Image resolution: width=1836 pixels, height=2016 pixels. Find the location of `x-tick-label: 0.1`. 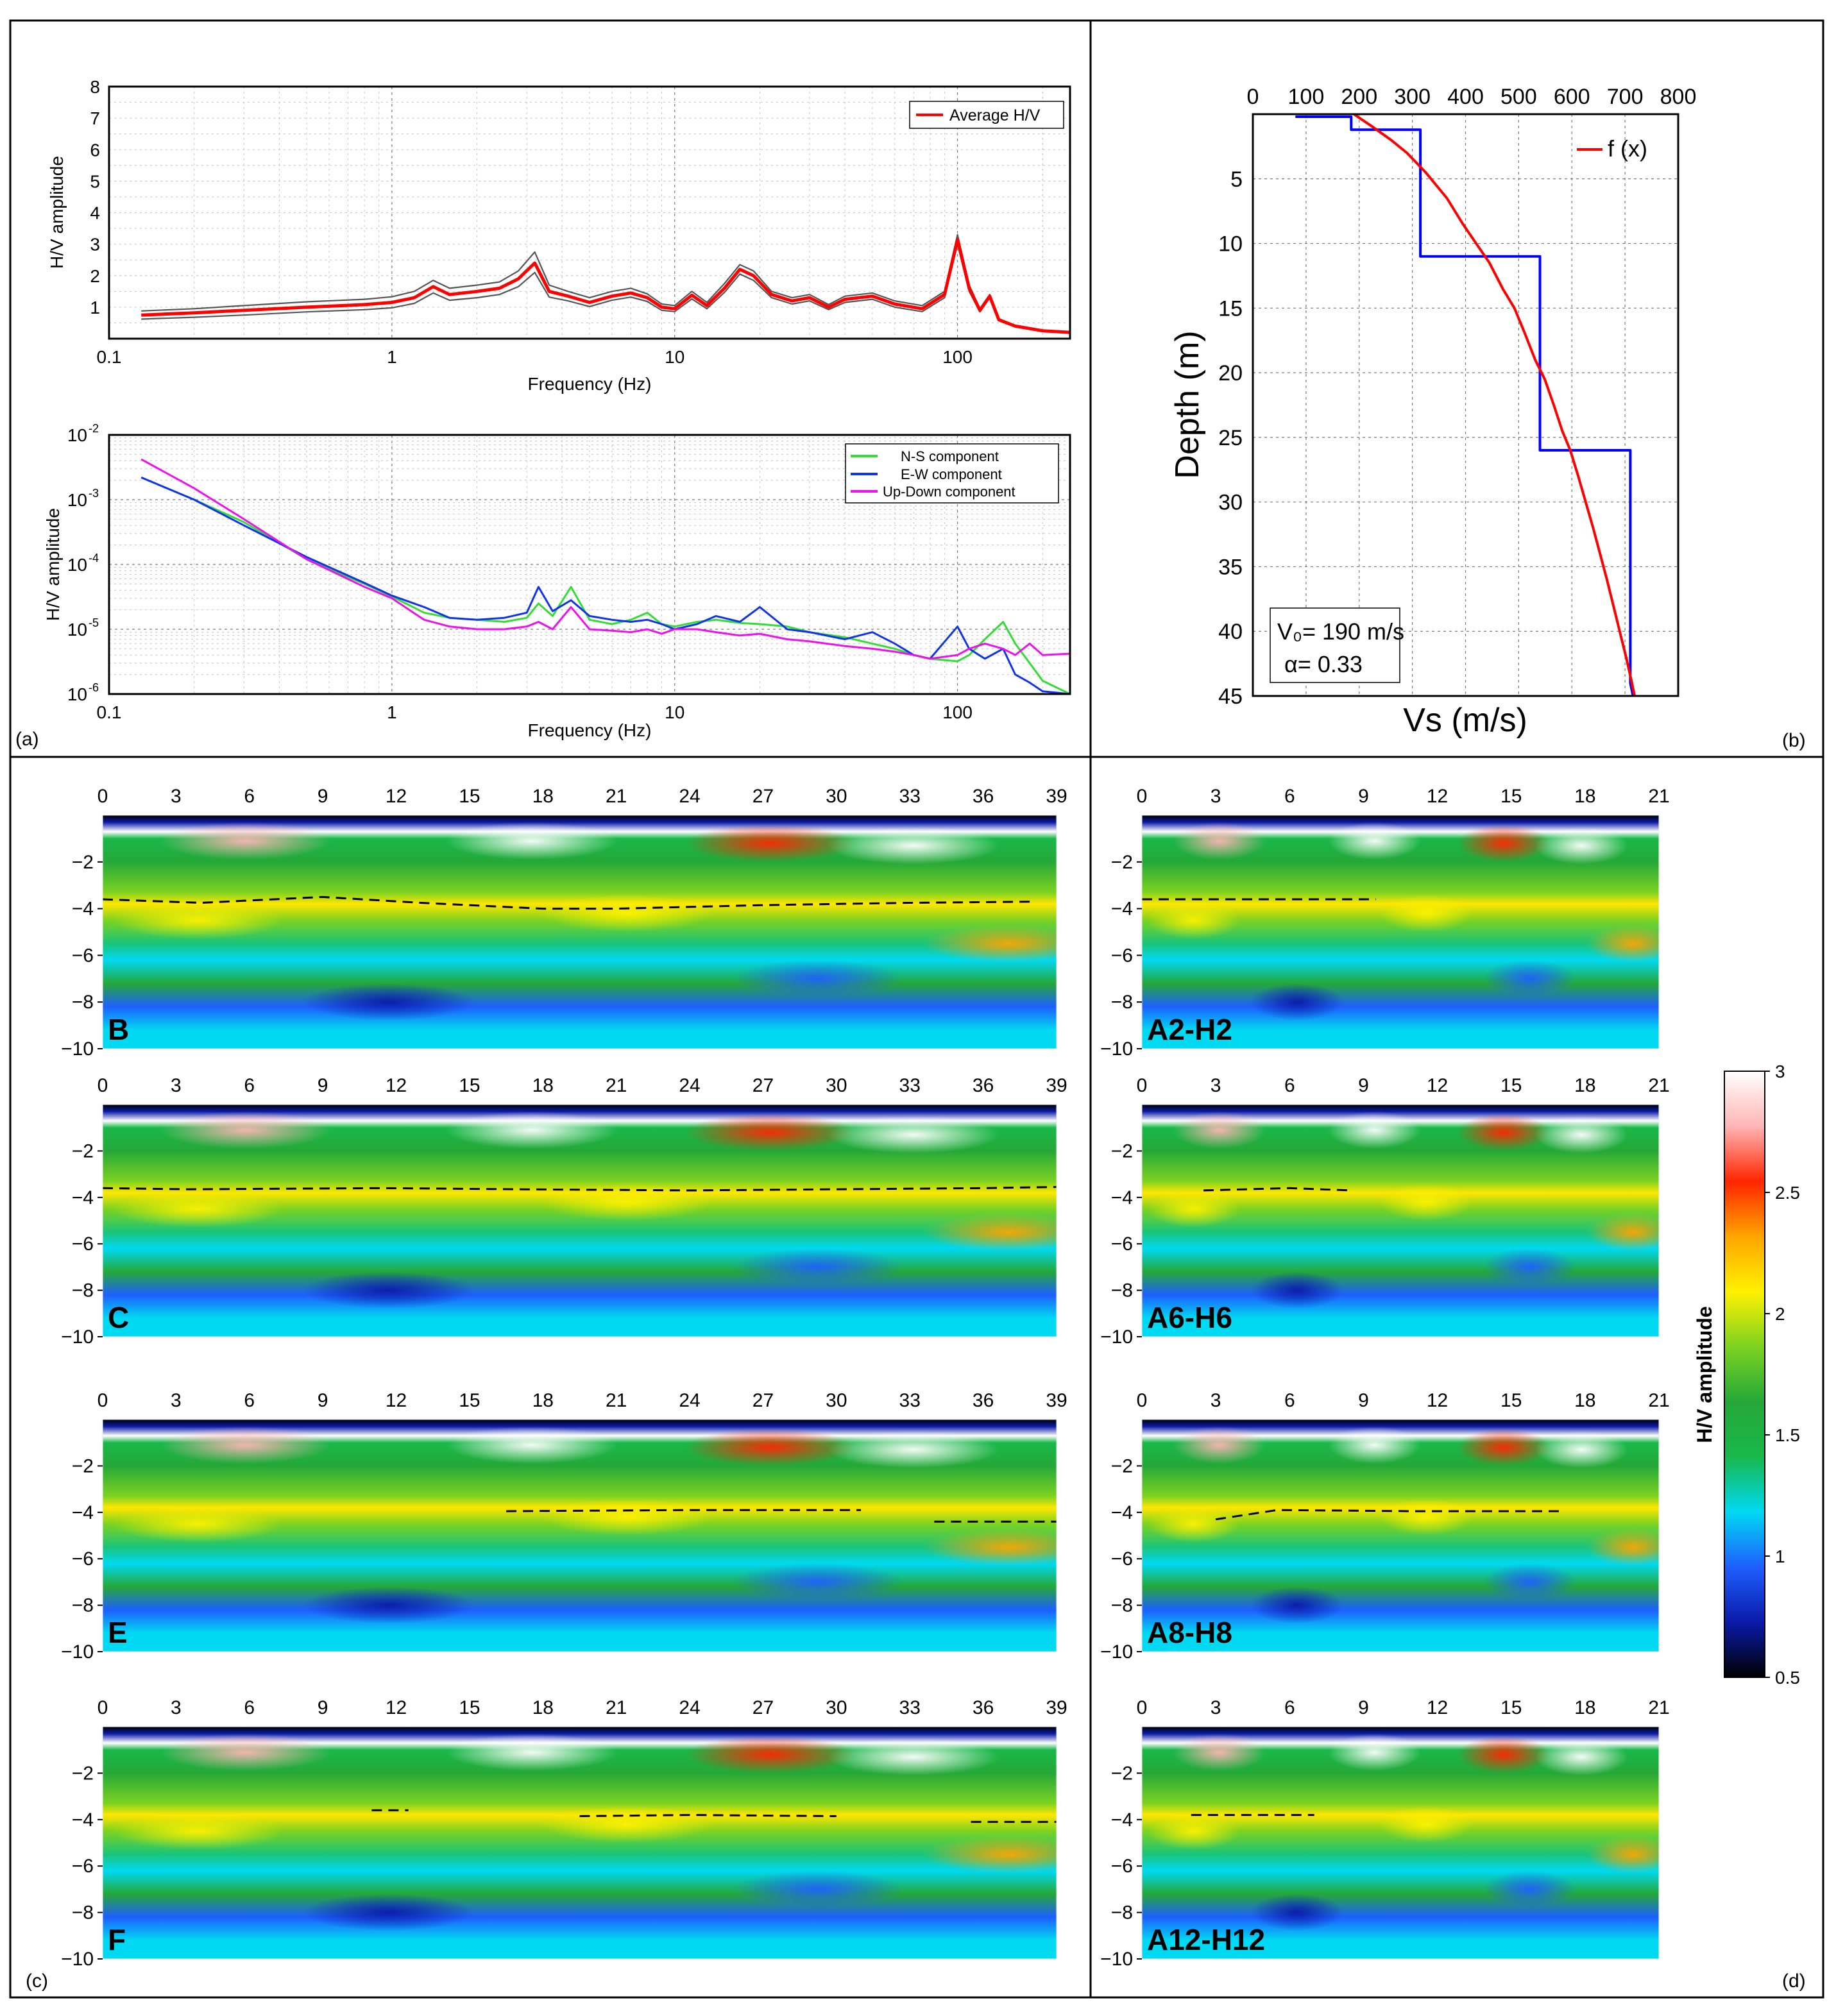

x-tick-label: 0.1 is located at coordinates (109, 357).